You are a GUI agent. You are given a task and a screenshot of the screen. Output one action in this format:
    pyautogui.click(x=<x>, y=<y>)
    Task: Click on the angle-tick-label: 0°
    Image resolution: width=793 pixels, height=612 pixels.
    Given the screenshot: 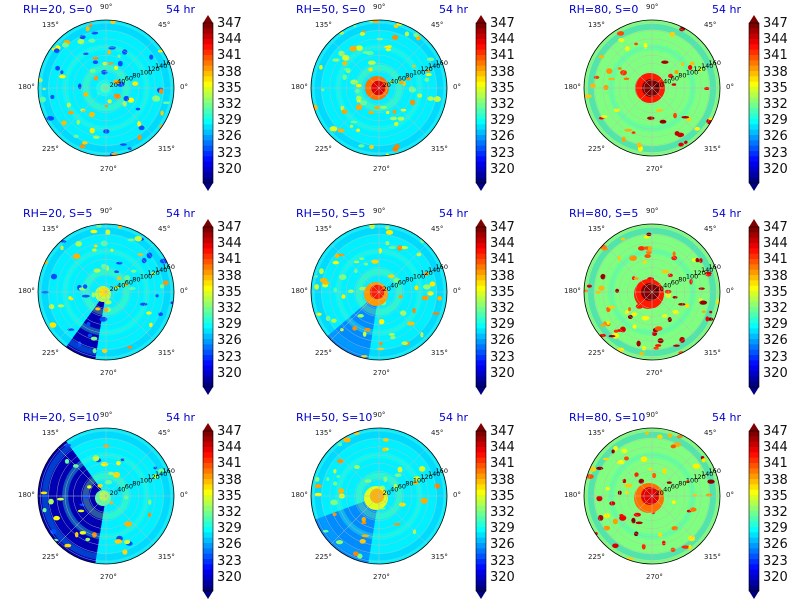 What is the action you would take?
    pyautogui.click(x=184, y=495)
    